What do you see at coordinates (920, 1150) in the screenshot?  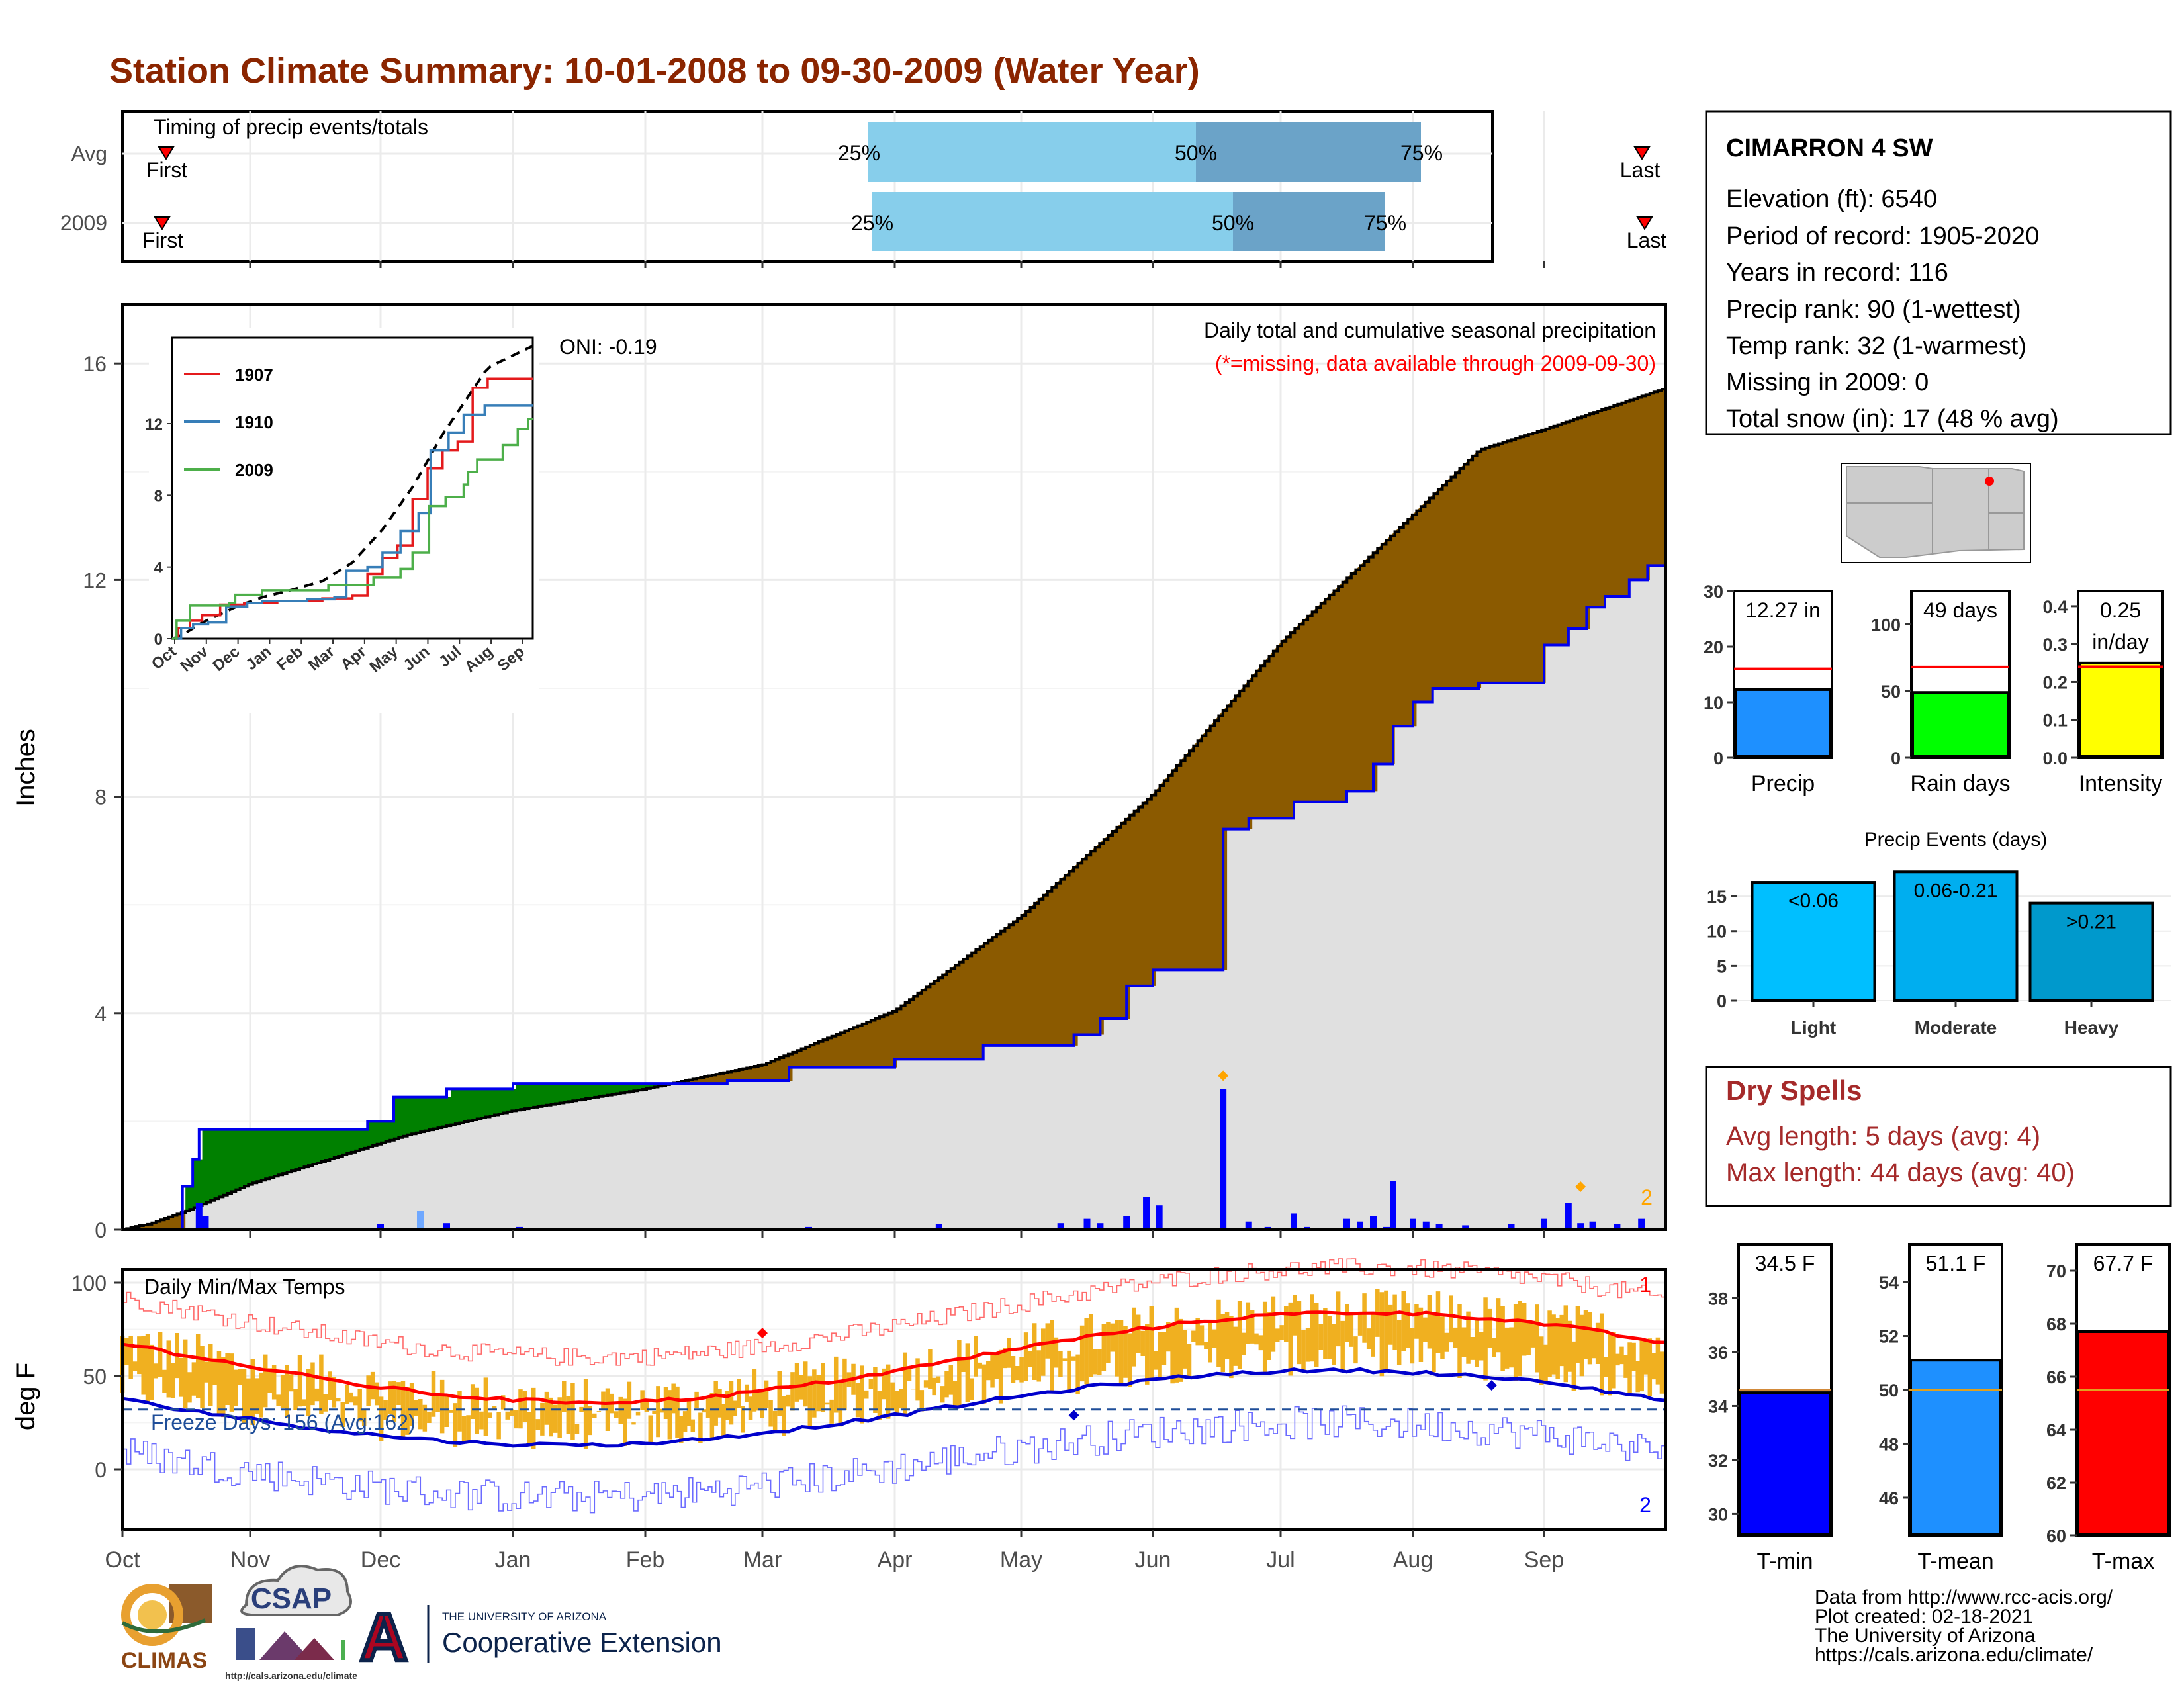 I see `precip-daily-spikes` at bounding box center [920, 1150].